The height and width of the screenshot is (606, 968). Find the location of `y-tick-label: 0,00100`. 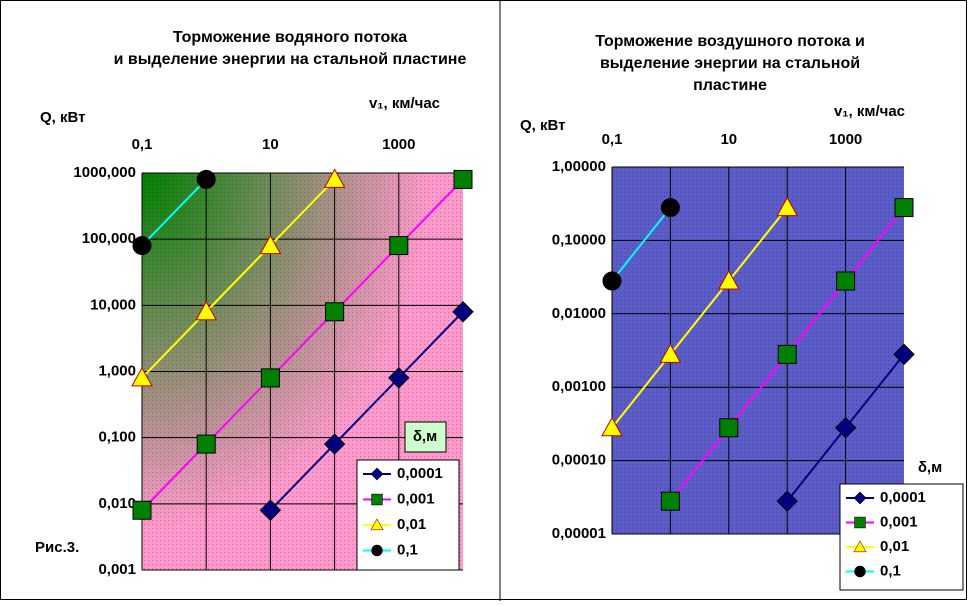

y-tick-label: 0,00100 is located at coordinates (579, 386).